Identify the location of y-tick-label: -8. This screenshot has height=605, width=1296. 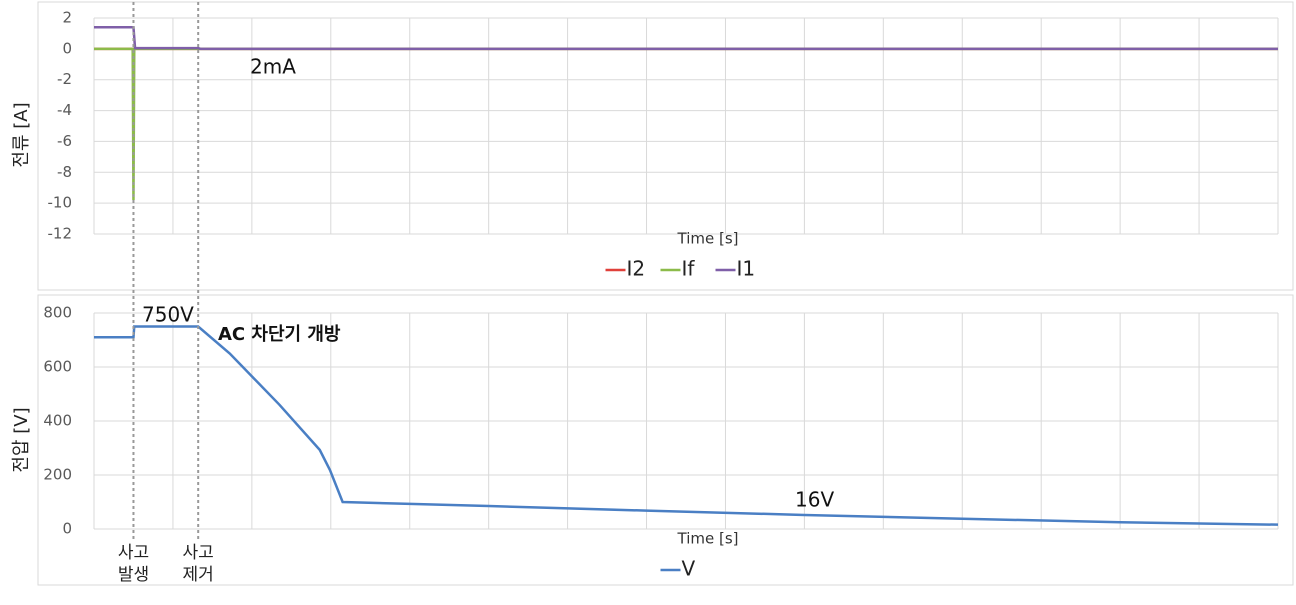
(64, 172).